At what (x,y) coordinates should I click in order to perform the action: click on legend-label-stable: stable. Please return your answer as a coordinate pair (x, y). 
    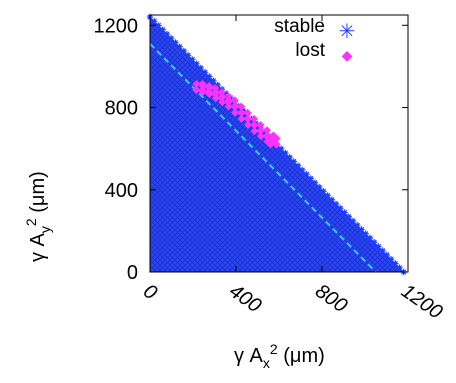
    Looking at the image, I should click on (299, 26).